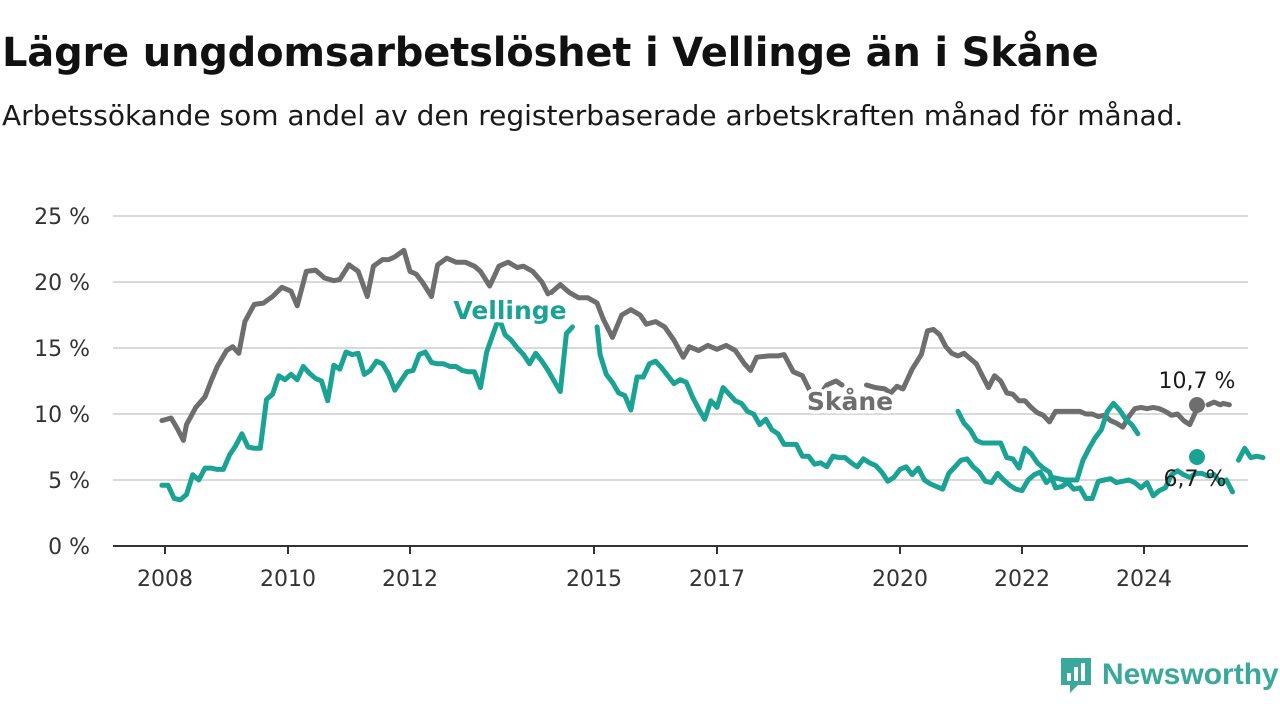 Image resolution: width=1280 pixels, height=720 pixels. I want to click on y-tick-label: 10 %, so click(62, 415).